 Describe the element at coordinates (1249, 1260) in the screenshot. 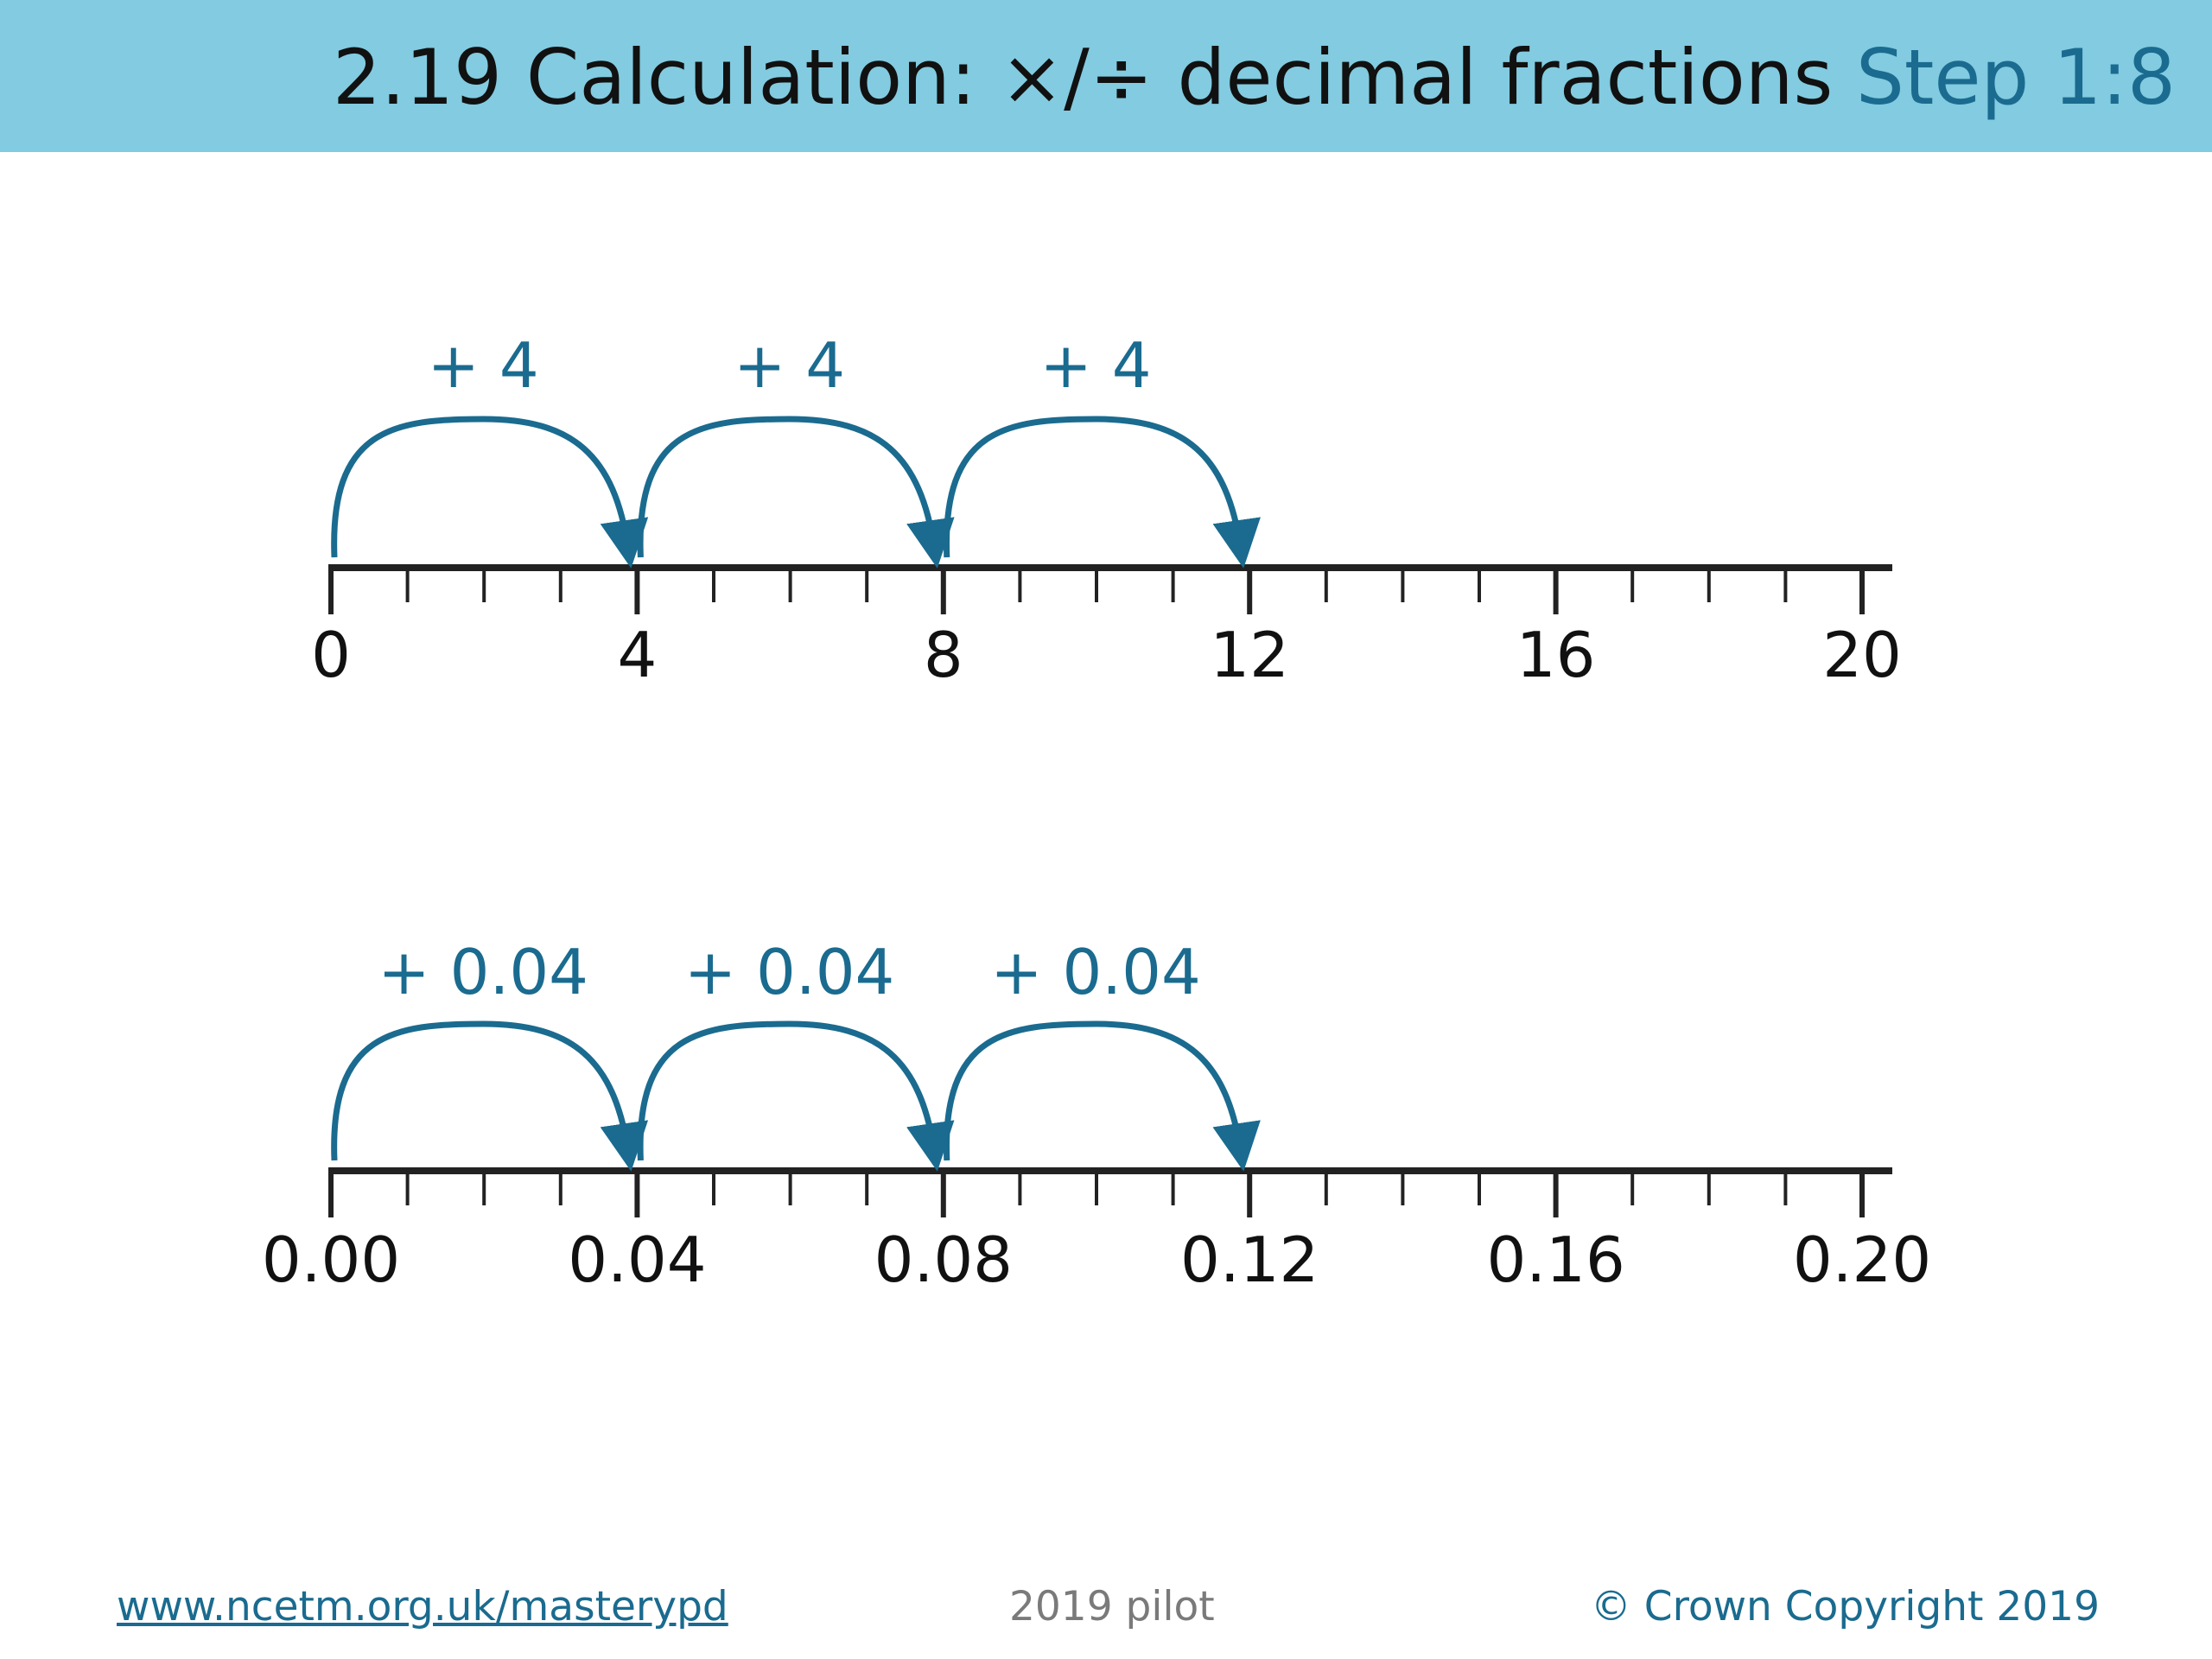

I see `tick-label: 0.12` at that location.